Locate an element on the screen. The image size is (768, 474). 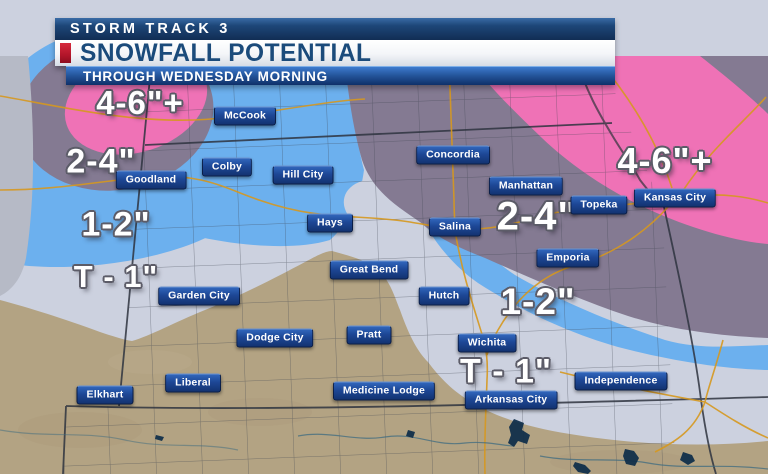
city-label-dodge-city: Dodge City is located at coordinates (275, 338).